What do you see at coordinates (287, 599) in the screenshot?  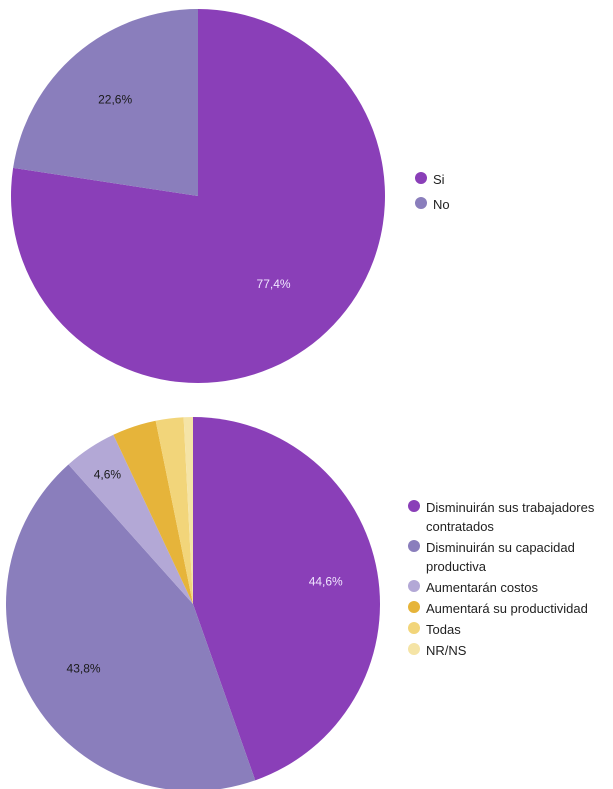 I see `pie-slice-disminuiran-sus-trabajadores-contratados` at bounding box center [287, 599].